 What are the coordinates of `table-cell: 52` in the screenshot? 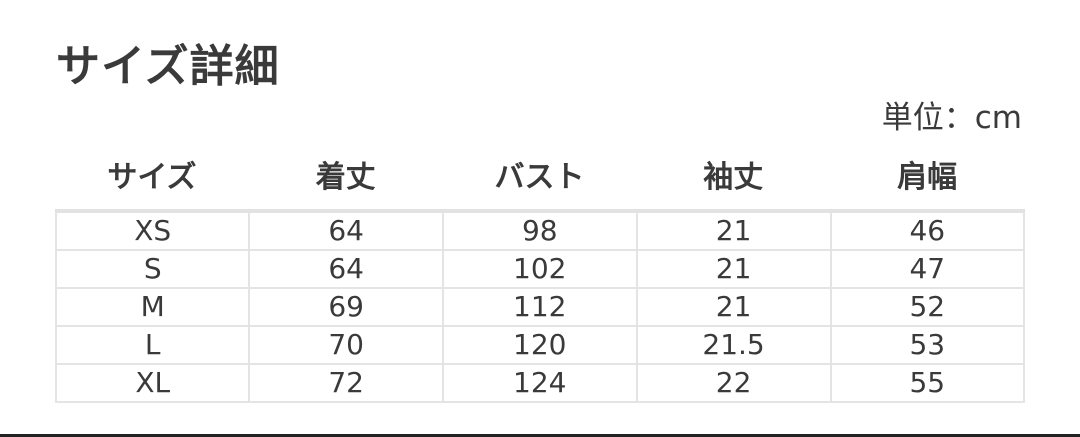 It's located at (927, 307).